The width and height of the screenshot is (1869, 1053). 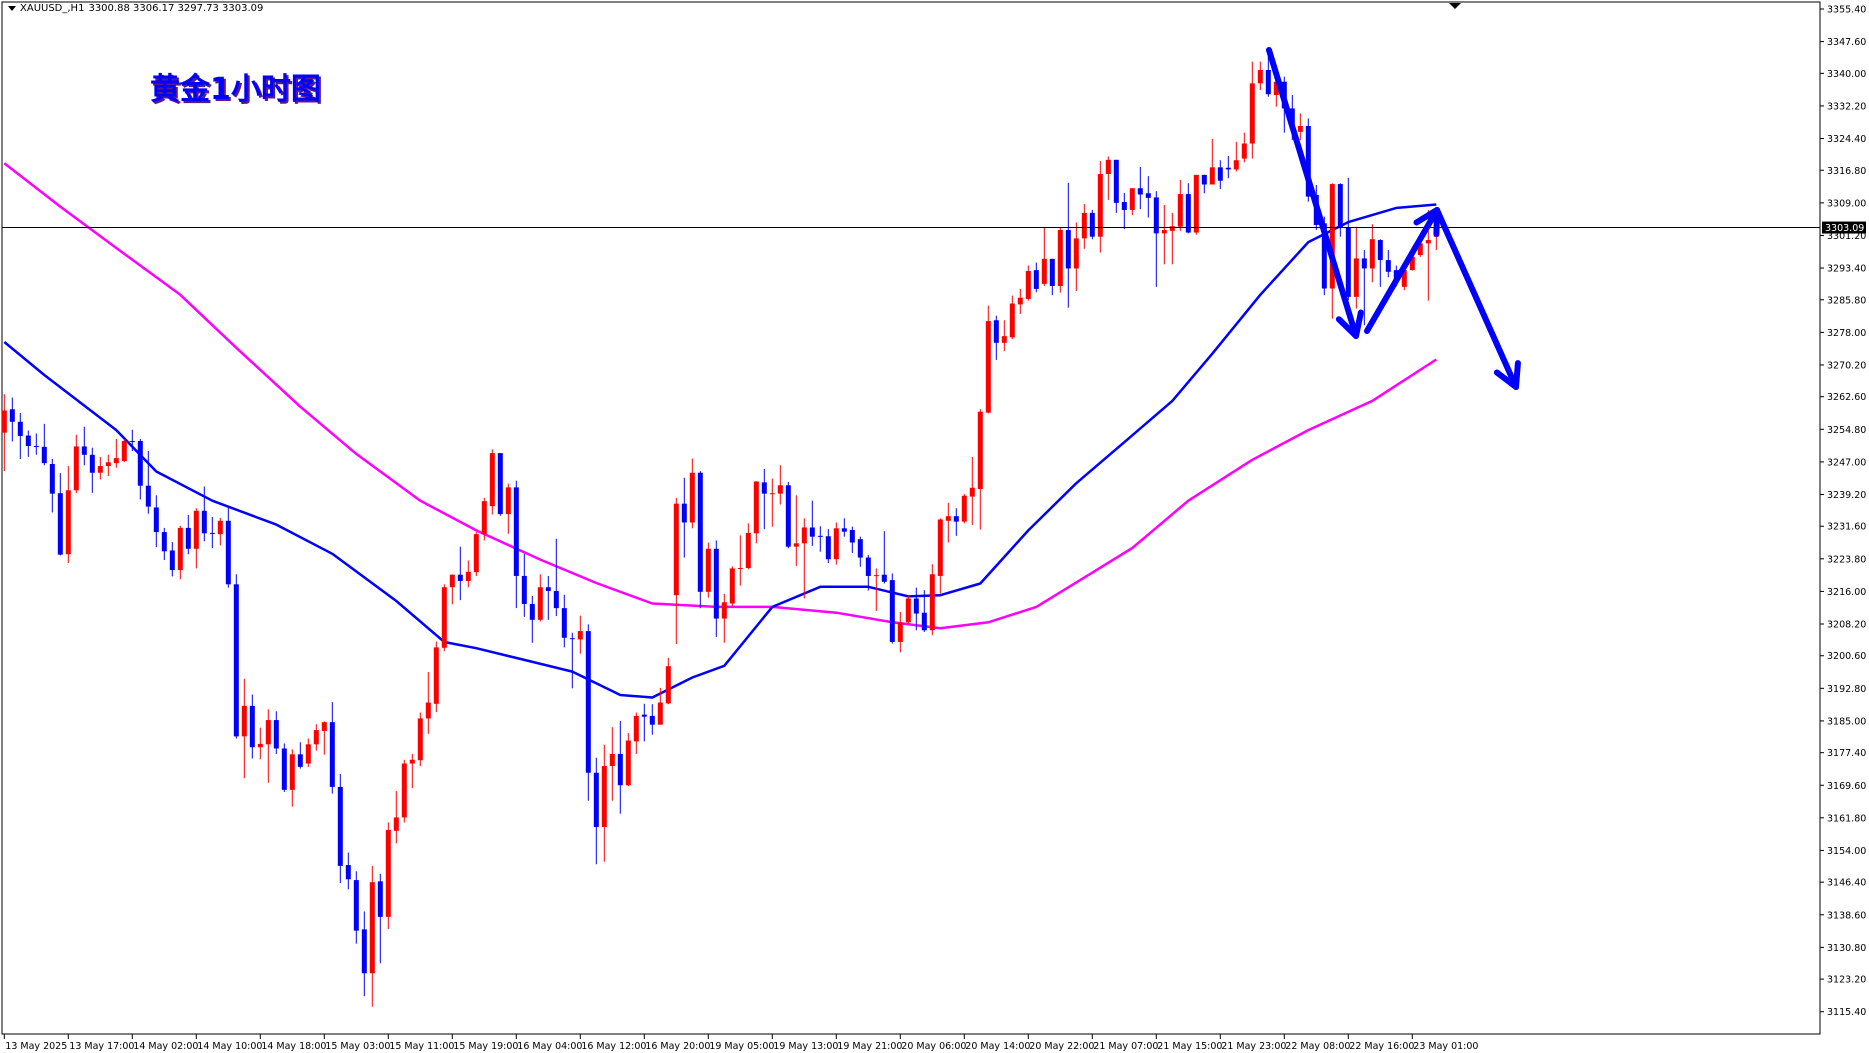 I want to click on price-tick-label: 3146.40, so click(x=1846, y=883).